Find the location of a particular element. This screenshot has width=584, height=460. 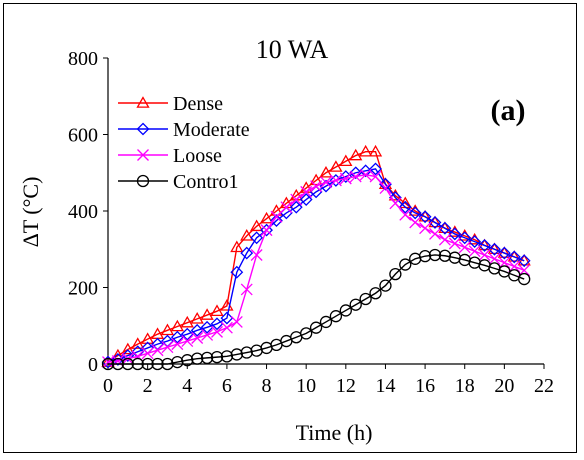

chart-title: 10 WA is located at coordinates (292, 49).